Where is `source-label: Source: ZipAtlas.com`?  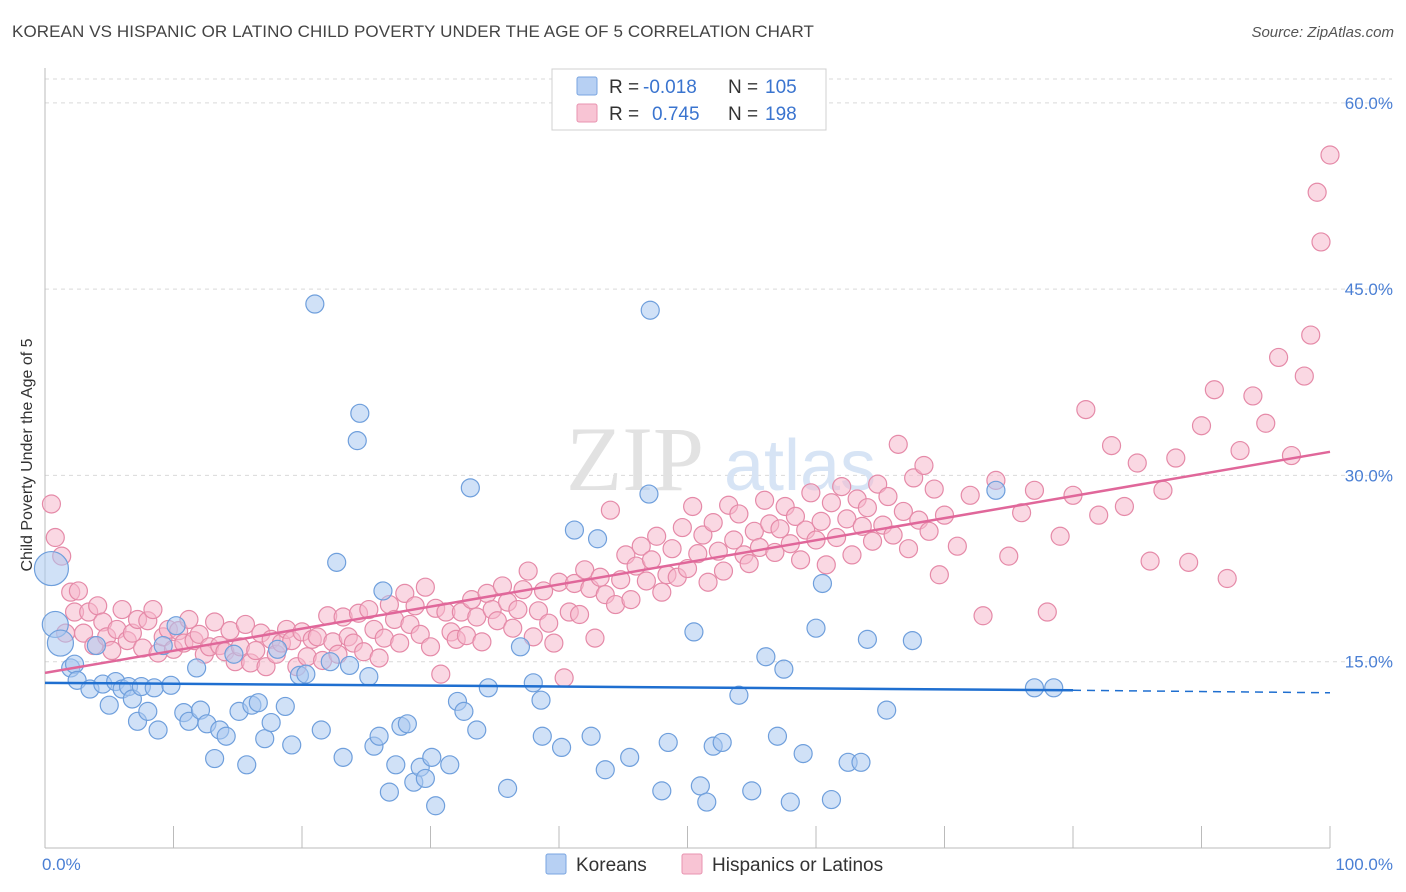 source-label: Source: ZipAtlas.com is located at coordinates (1322, 32).